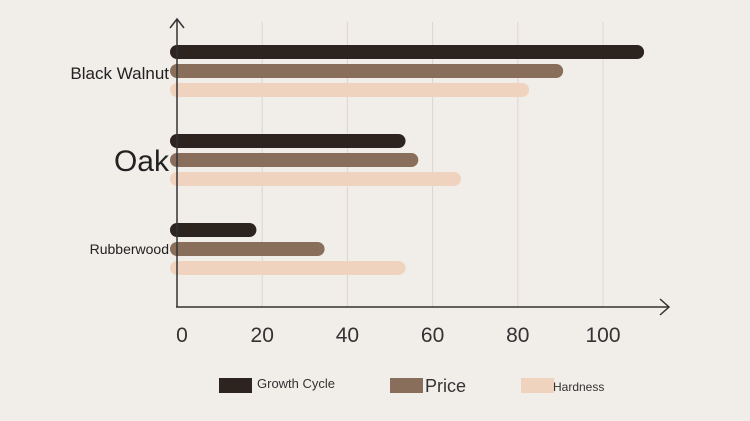  Describe the element at coordinates (181, 52) in the screenshot. I see `bar-base-black-walnut-growth-cycle` at that location.